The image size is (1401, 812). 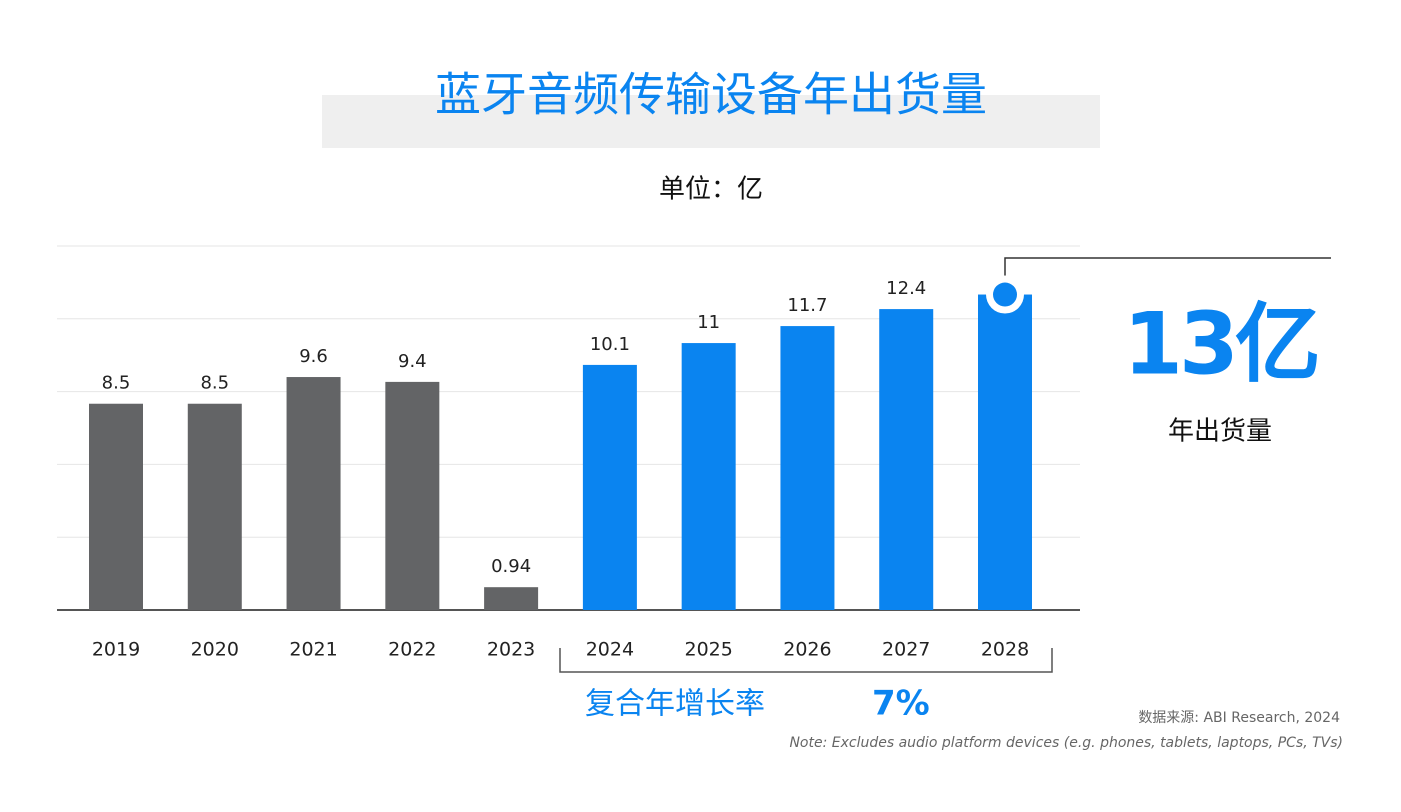 I want to click on x-tick-label: 2028, so click(x=1005, y=650).